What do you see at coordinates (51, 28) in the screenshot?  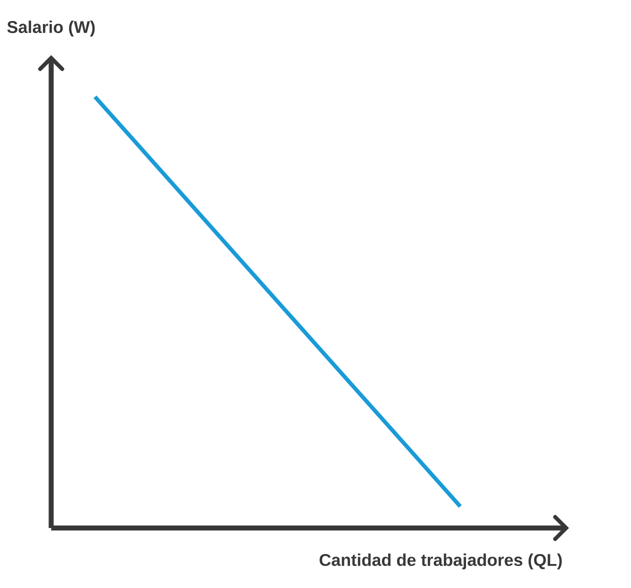 I see `y-axis-title: Salario (W)` at bounding box center [51, 28].